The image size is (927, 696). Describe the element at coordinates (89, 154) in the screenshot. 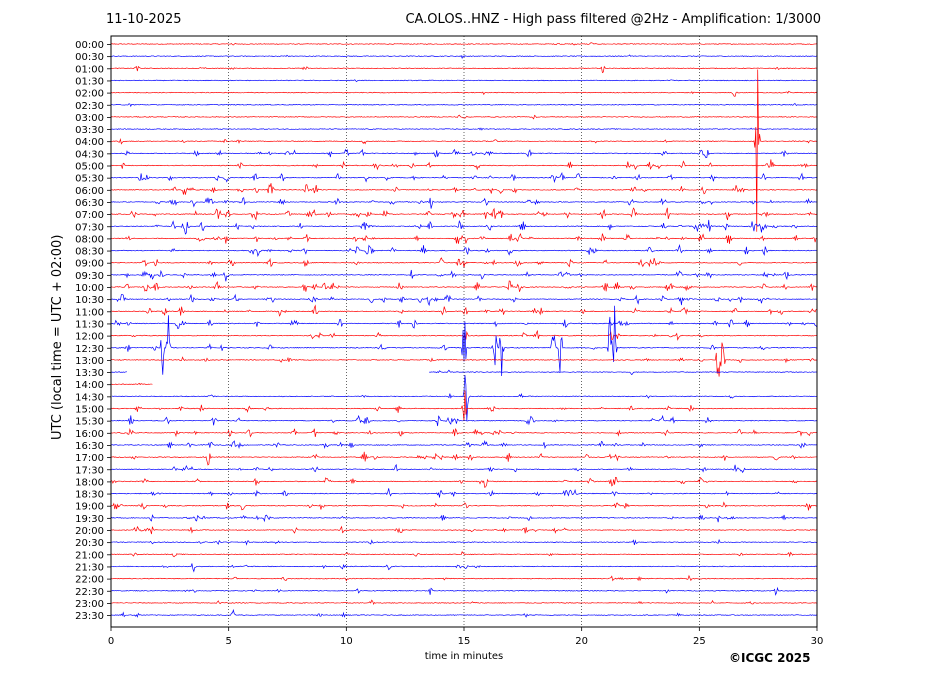

I see `y-tick-label: 04:30` at that location.